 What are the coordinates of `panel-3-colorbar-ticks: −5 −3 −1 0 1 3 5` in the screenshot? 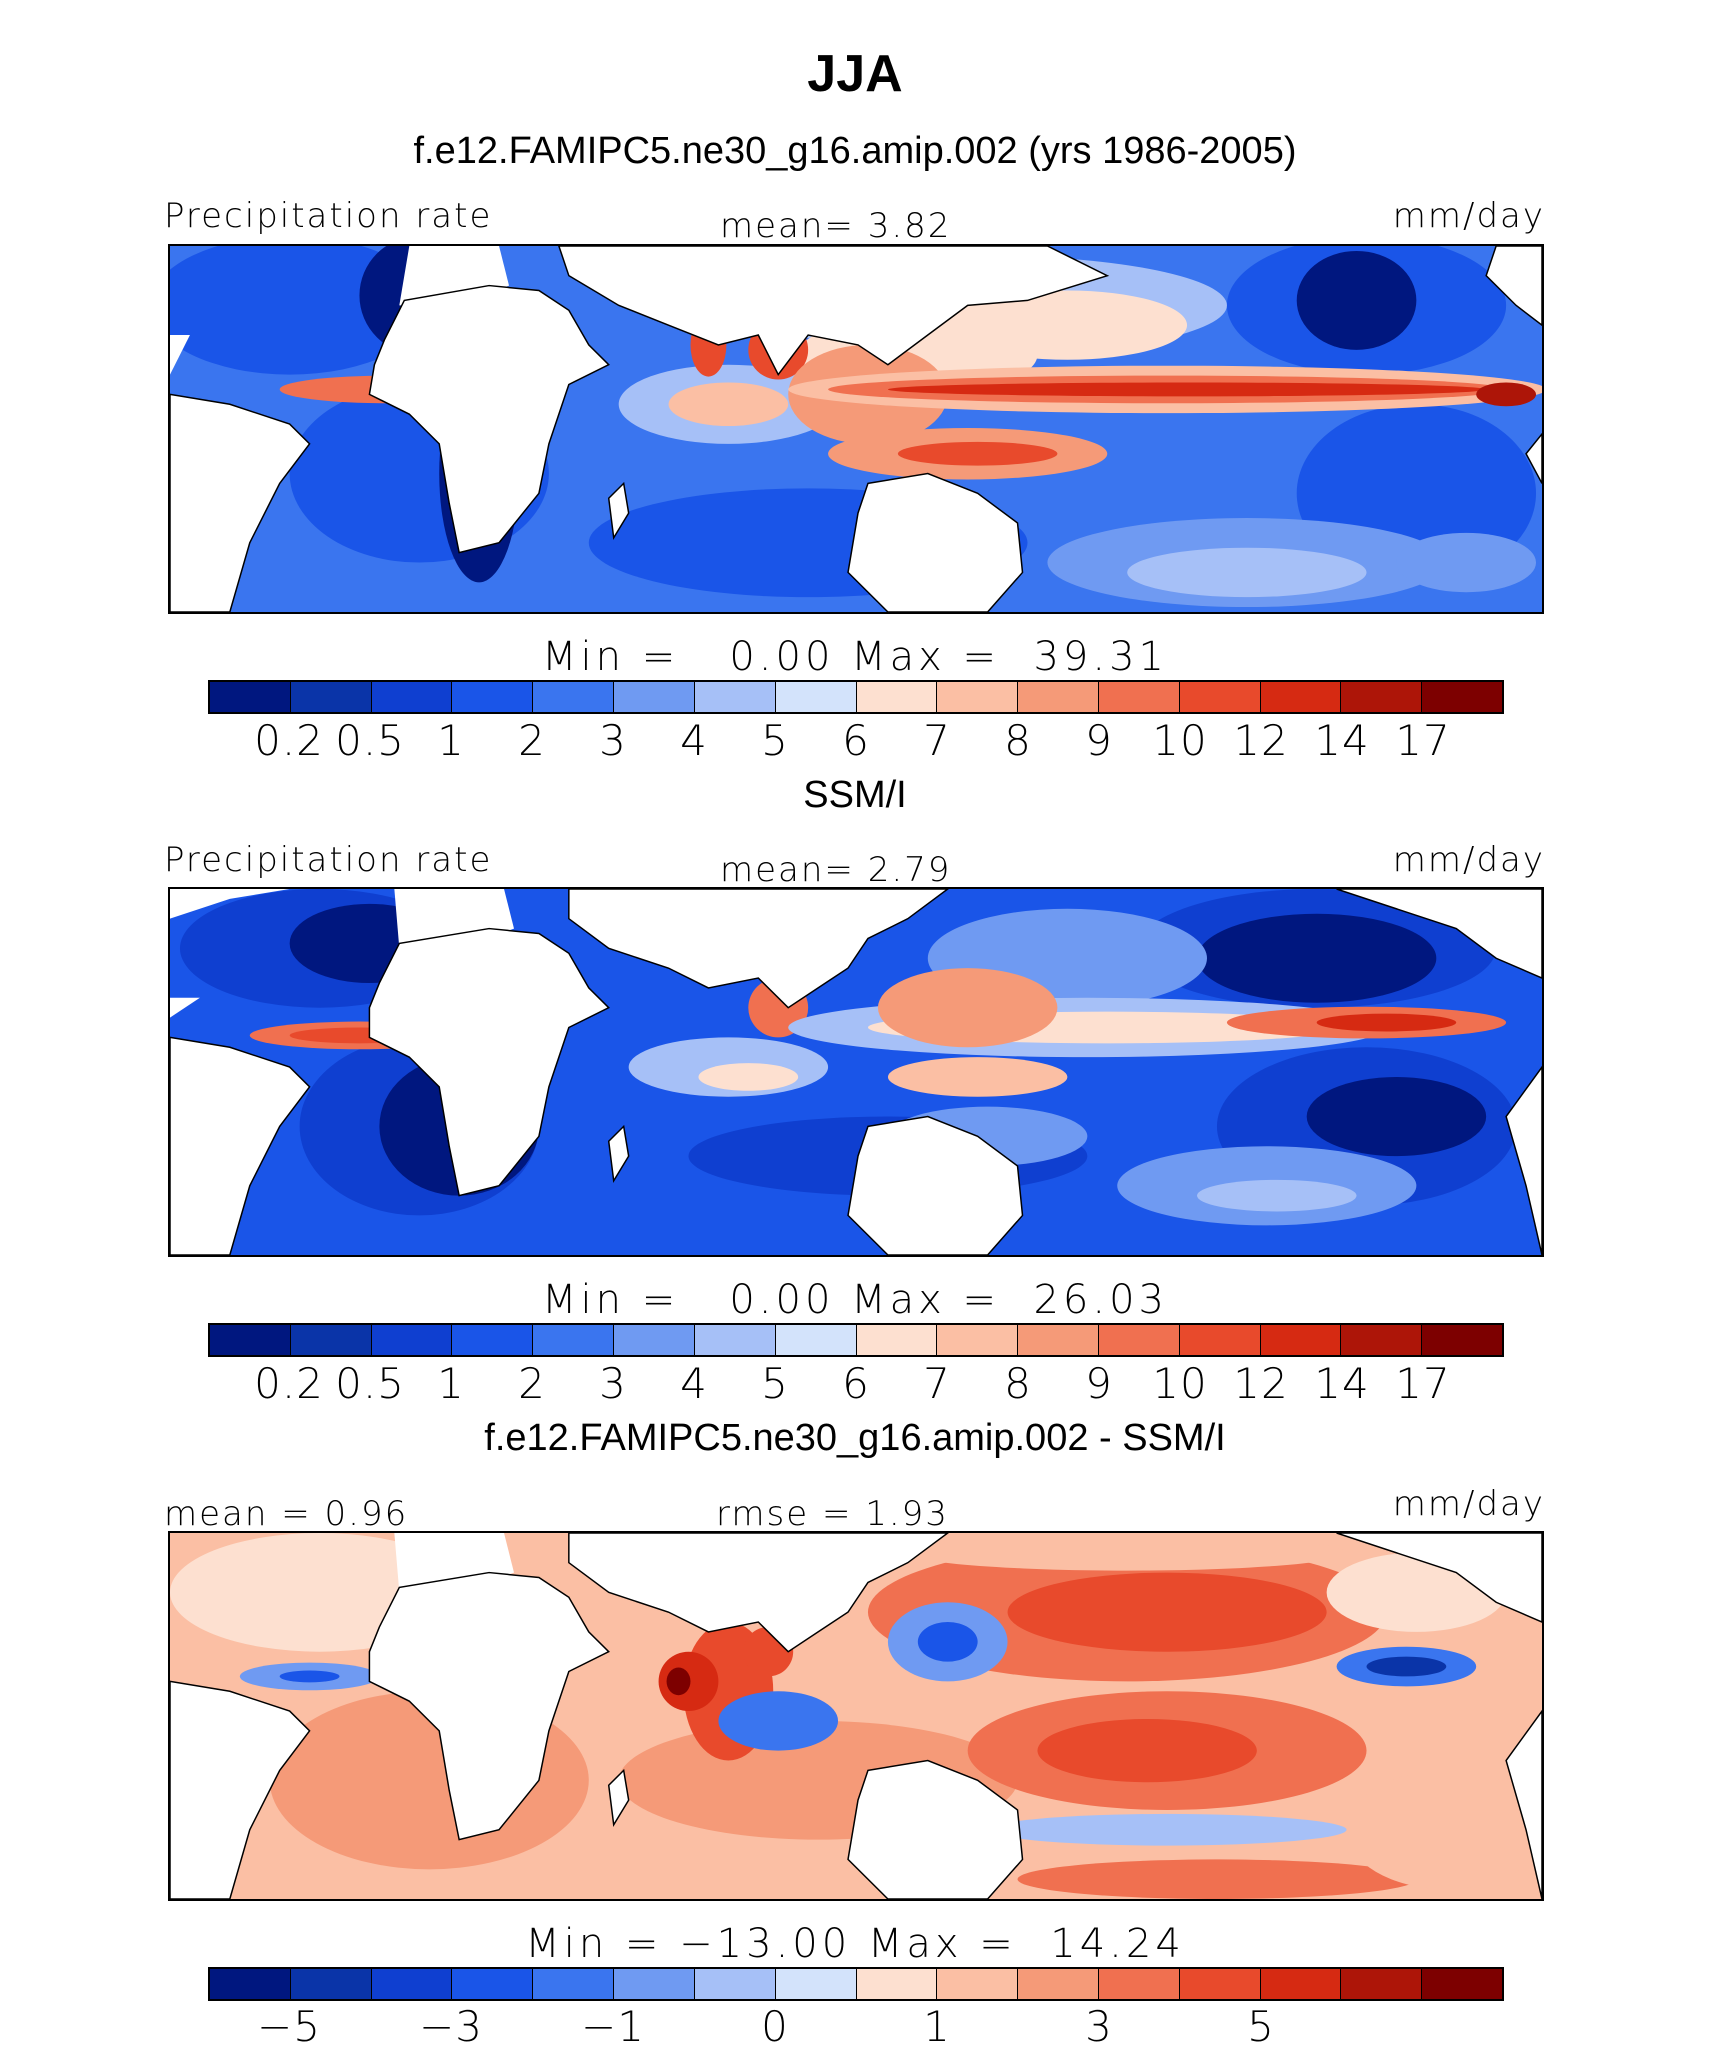 It's located at (856, 2026).